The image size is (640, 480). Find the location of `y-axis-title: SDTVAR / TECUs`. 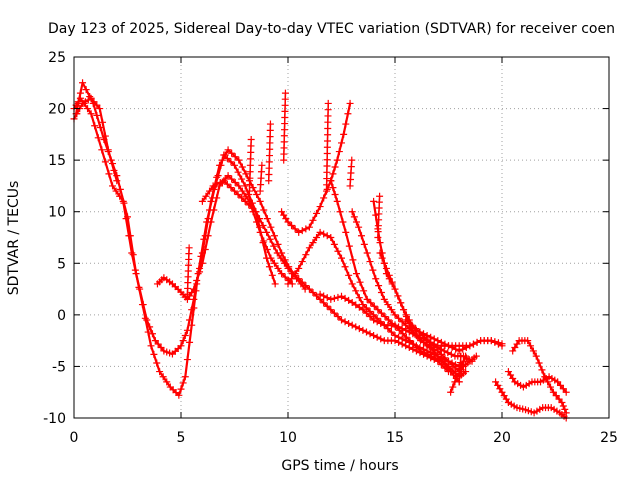

y-axis-title: SDTVAR / TECUs is located at coordinates (14, 238).